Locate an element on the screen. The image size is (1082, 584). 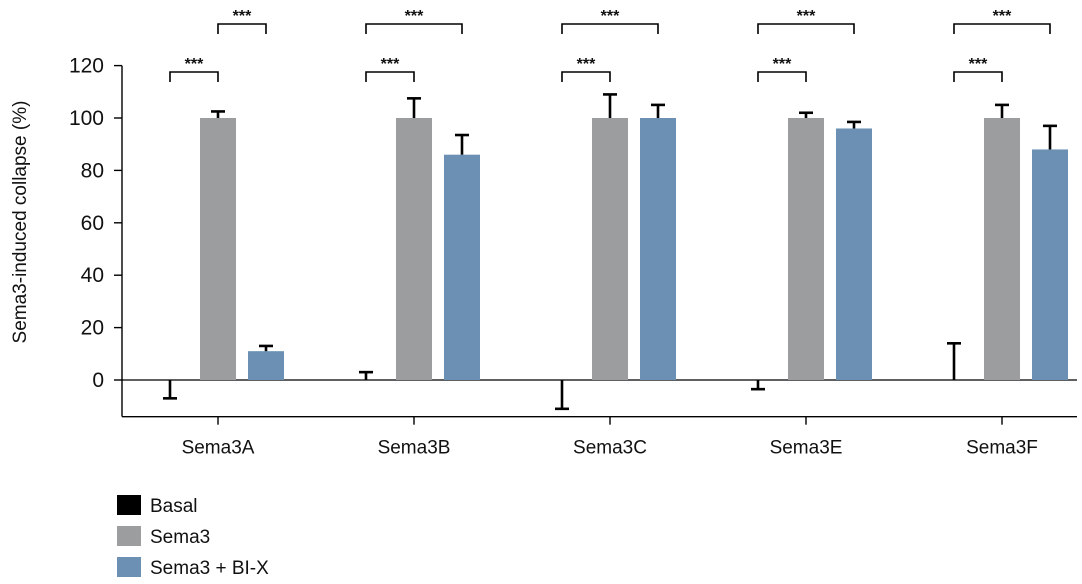
legend-label: Sema3 + BI-X is located at coordinates (209, 568).